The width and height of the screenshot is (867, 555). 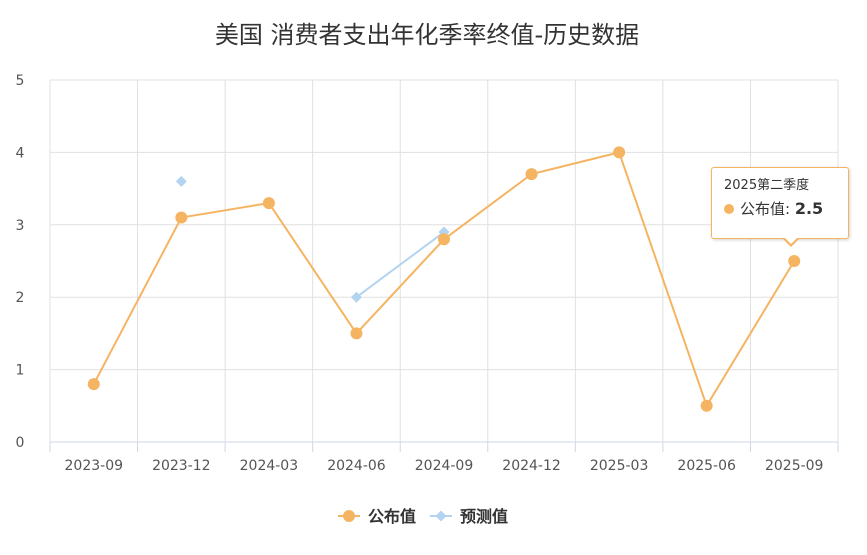 I want to click on y-tick-label: 5, so click(x=20, y=81).